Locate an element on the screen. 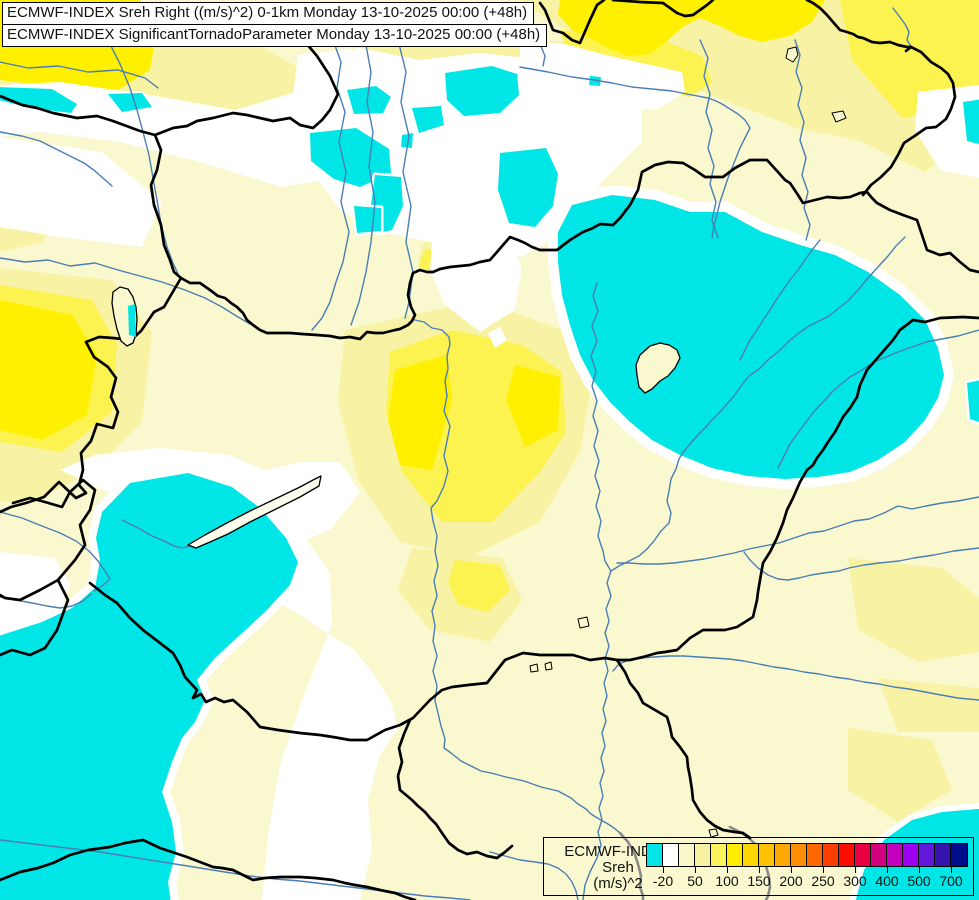 The width and height of the screenshot is (979, 900). lake-balaton is located at coordinates (254, 512).